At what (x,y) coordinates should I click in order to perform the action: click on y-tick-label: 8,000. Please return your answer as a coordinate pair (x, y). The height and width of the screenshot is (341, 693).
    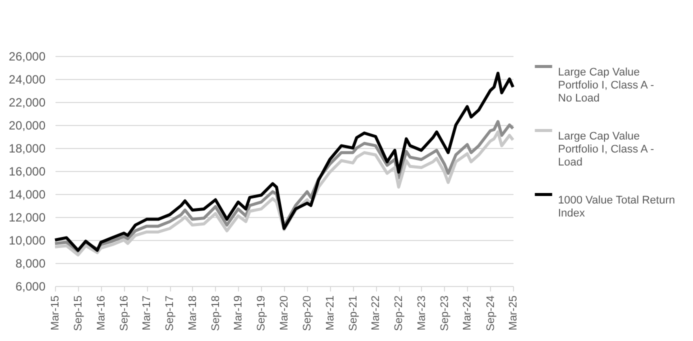
    Looking at the image, I should click on (30, 263).